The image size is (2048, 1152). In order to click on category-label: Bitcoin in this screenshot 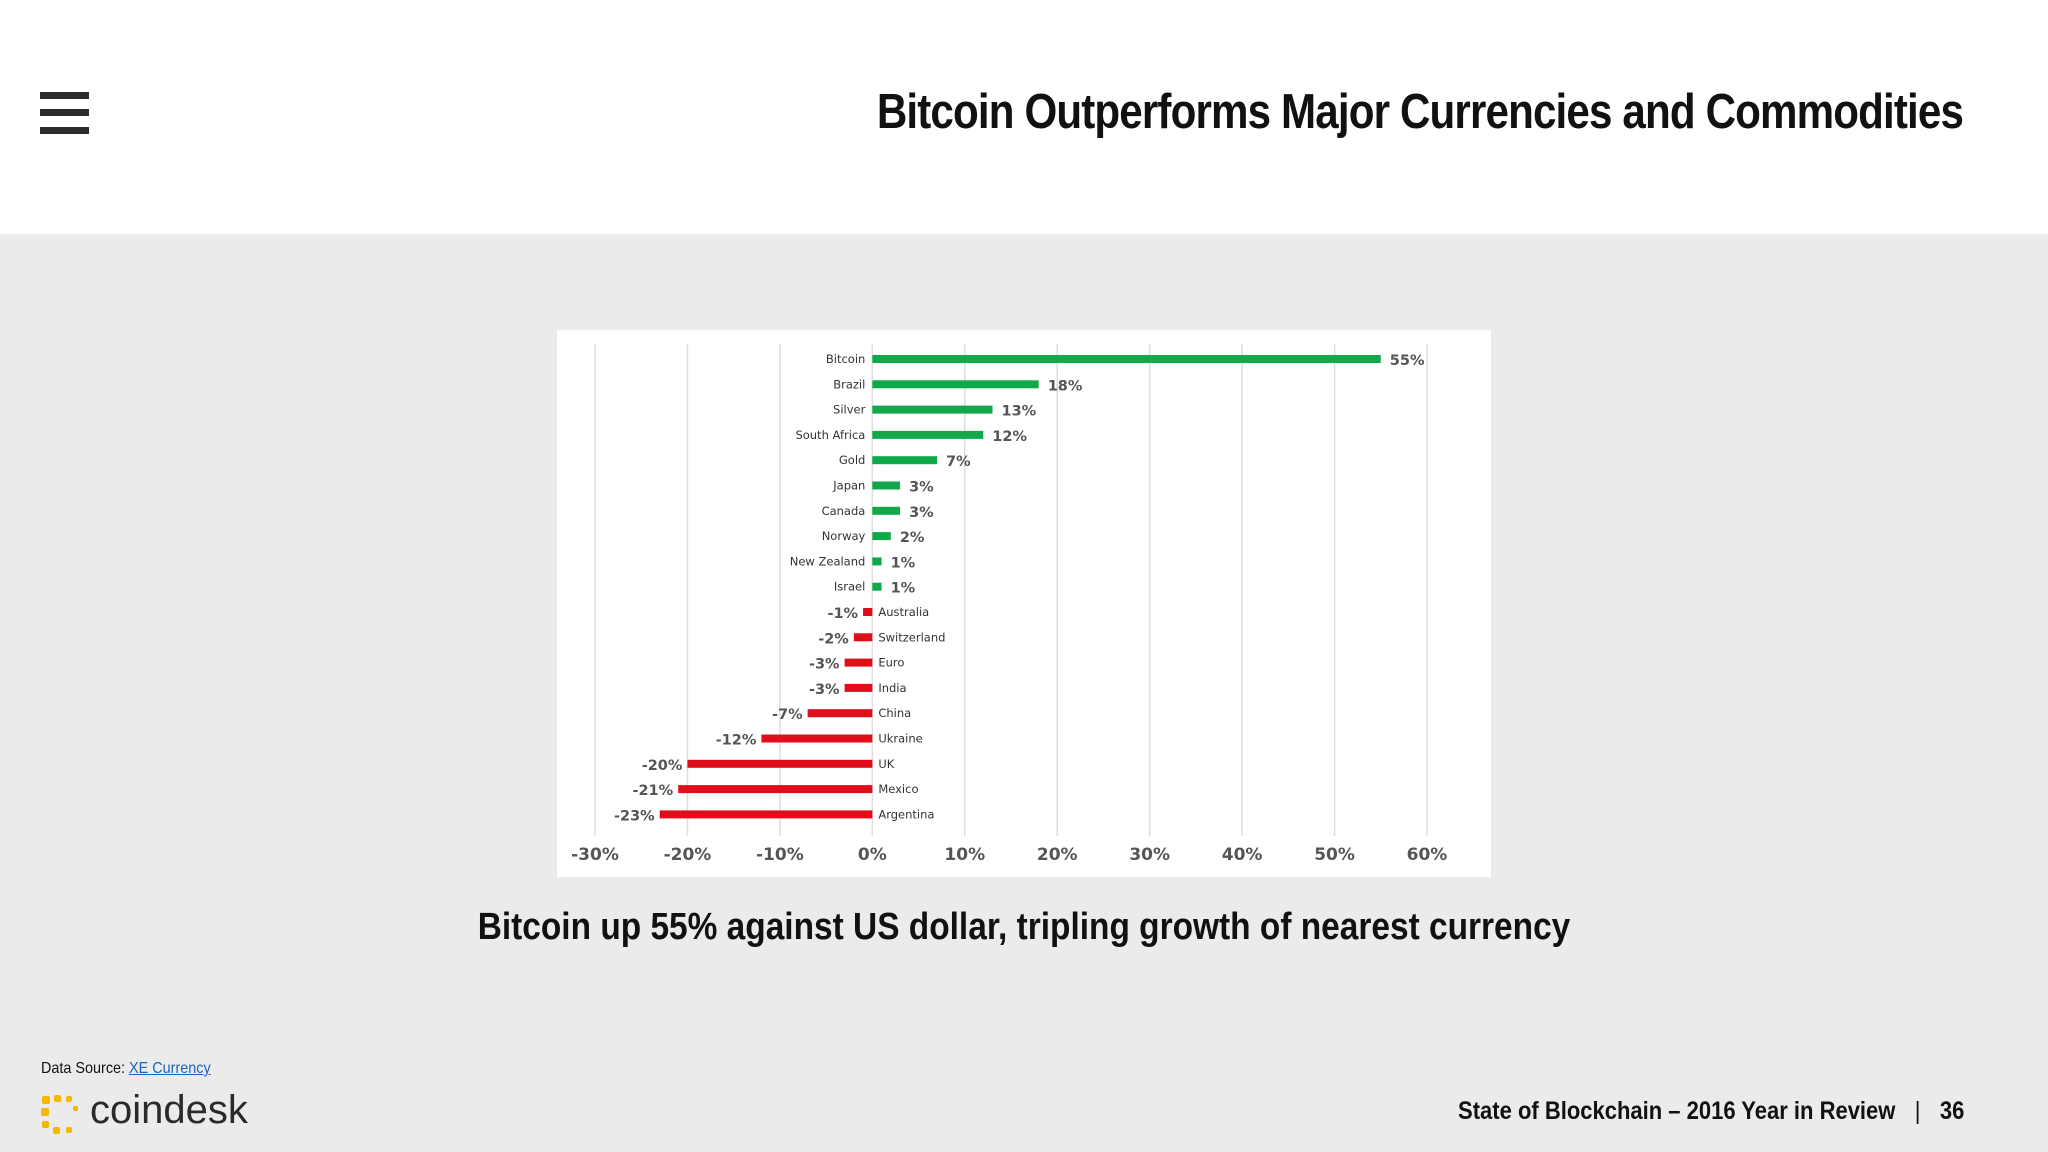, I will do `click(845, 359)`.